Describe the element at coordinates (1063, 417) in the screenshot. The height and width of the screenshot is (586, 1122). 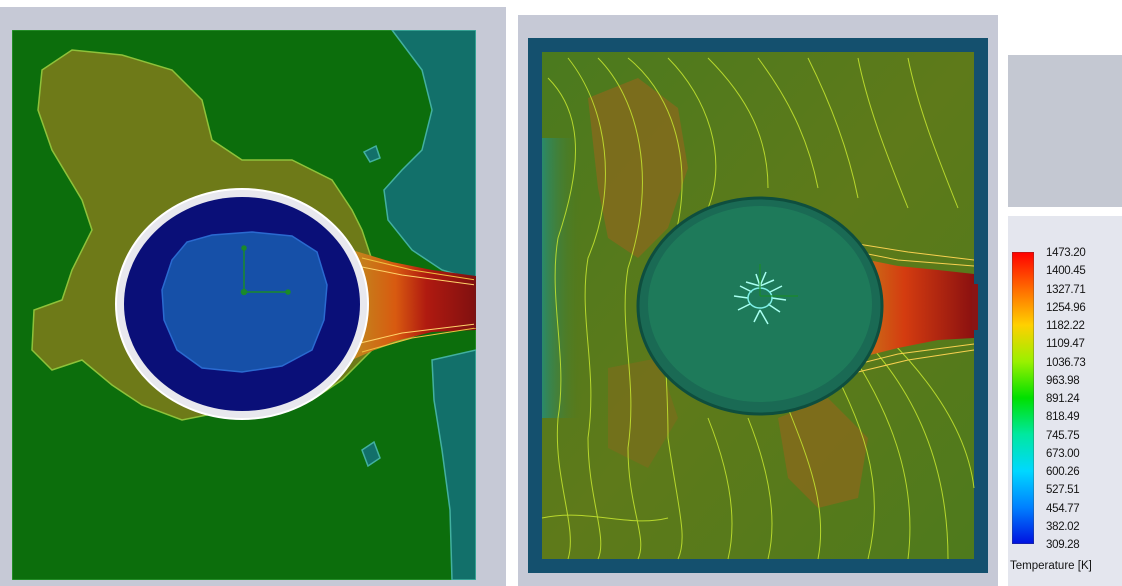
I see `legend-tick-label: 818.49` at that location.